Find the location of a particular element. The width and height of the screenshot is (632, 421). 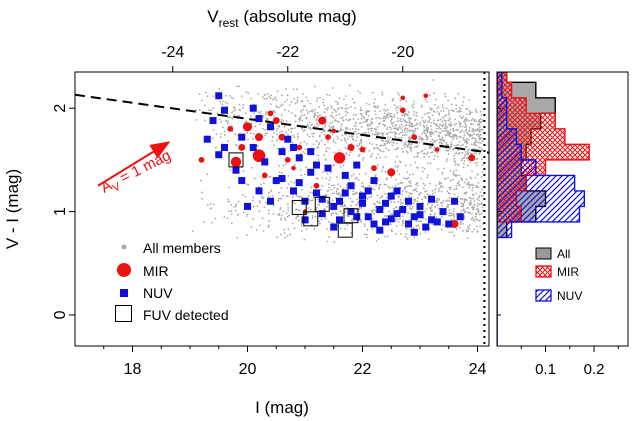

hist-legend-all-swatch is located at coordinates (543, 253).